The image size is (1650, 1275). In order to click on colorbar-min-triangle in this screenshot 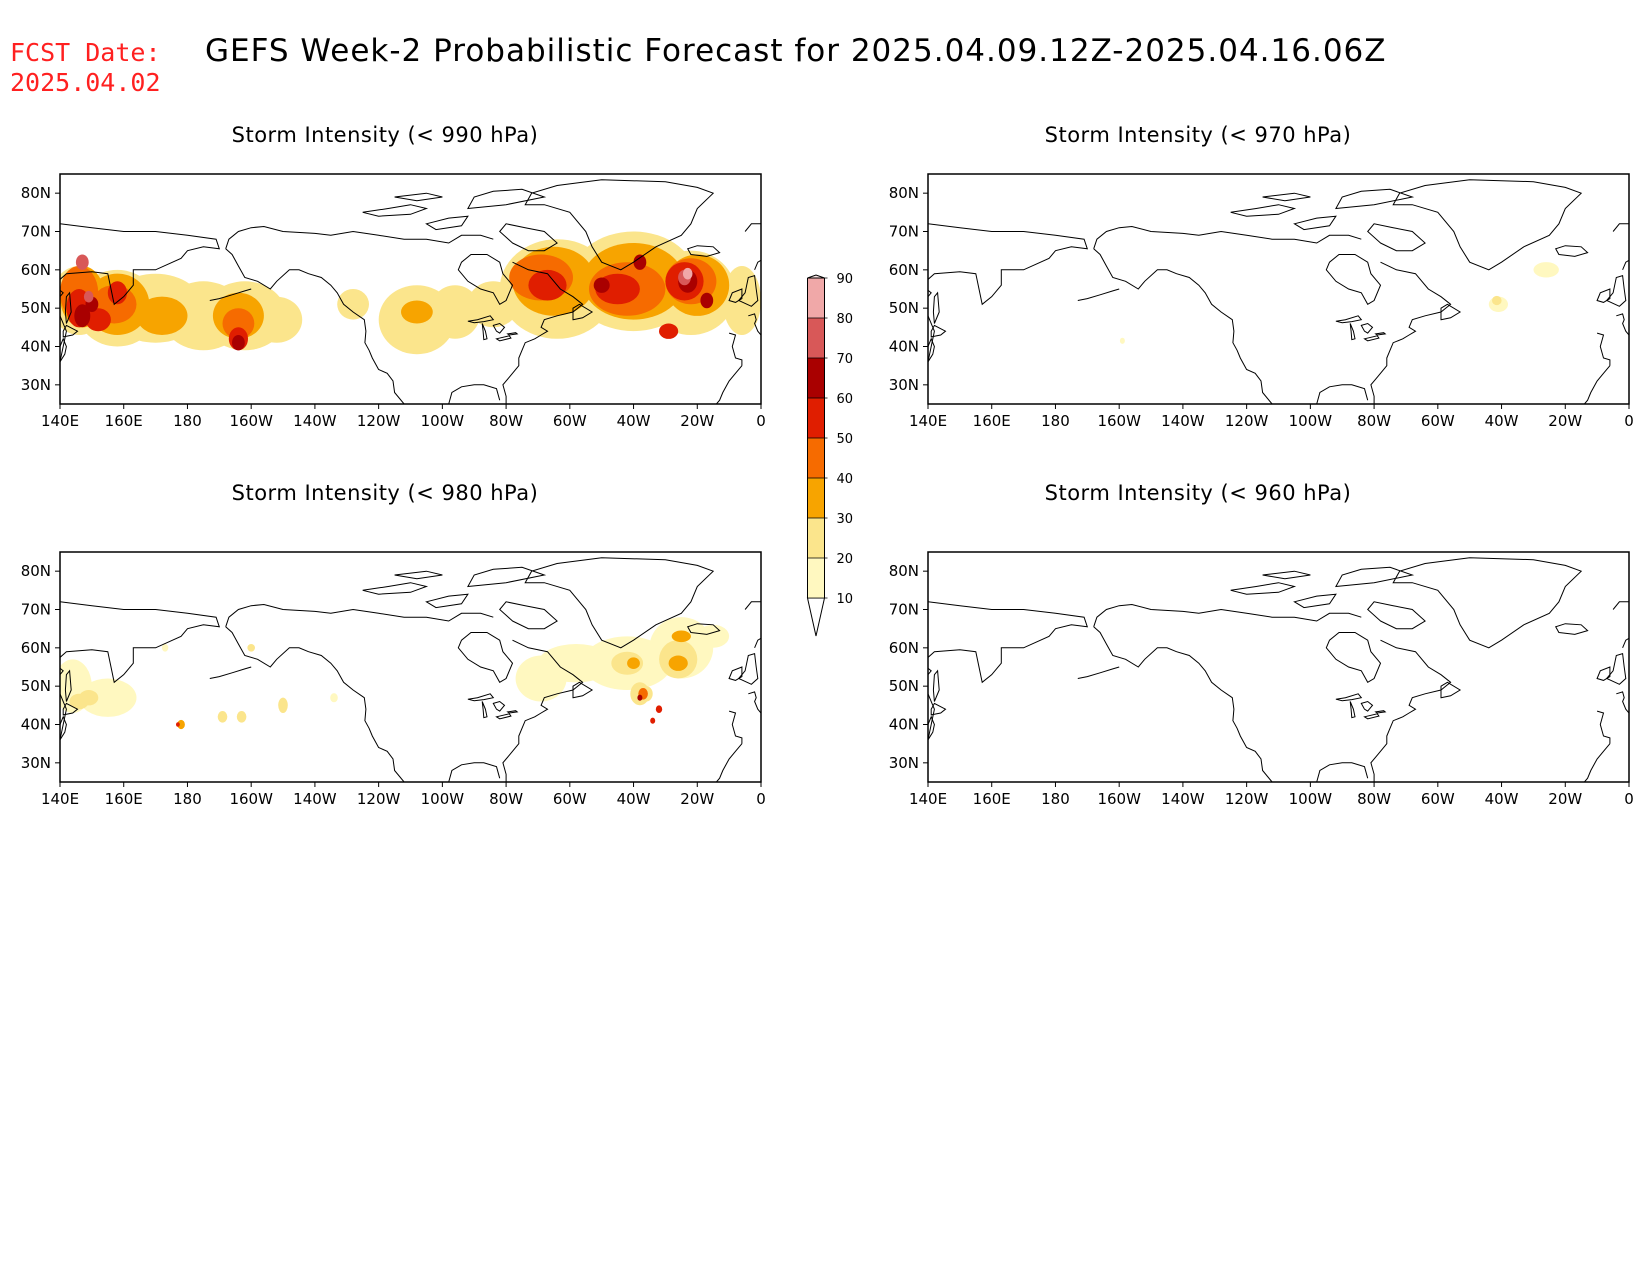, I will do `click(816, 617)`.